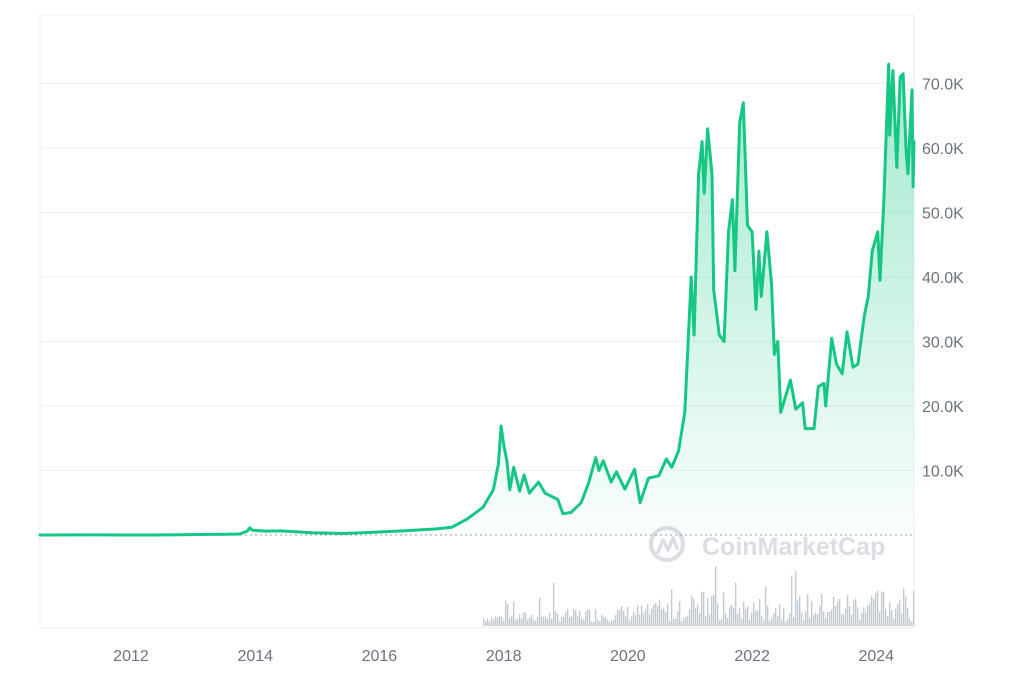  I want to click on watermark-text: CoinMarketCap, so click(793, 547).